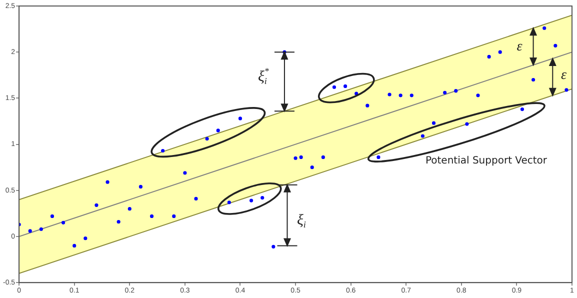 The image size is (577, 298). Describe the element at coordinates (486, 160) in the screenshot. I see `annotation: Potential Support Vector` at that location.